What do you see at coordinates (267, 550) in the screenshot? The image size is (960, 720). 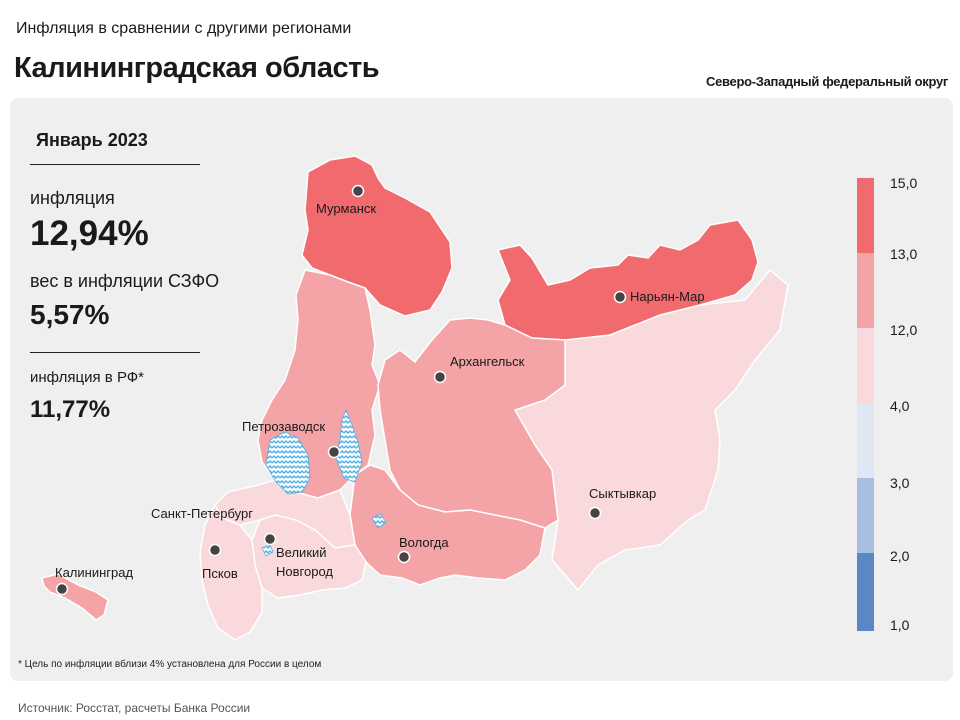 I see `lake-ilmen` at bounding box center [267, 550].